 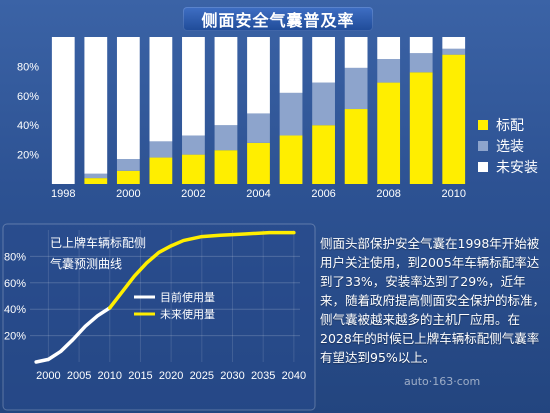 I want to click on bar-y-tick-label: 20%, so click(x=28, y=156).